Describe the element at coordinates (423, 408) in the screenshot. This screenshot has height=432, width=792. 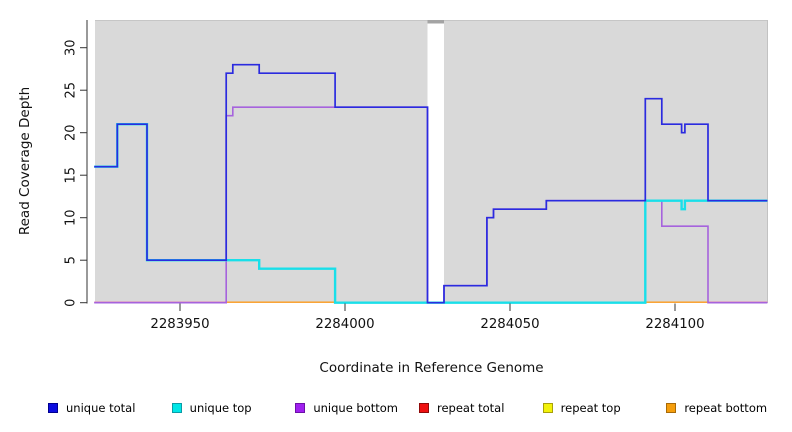
I see `legend-swatch-repeat-total-icon` at that location.